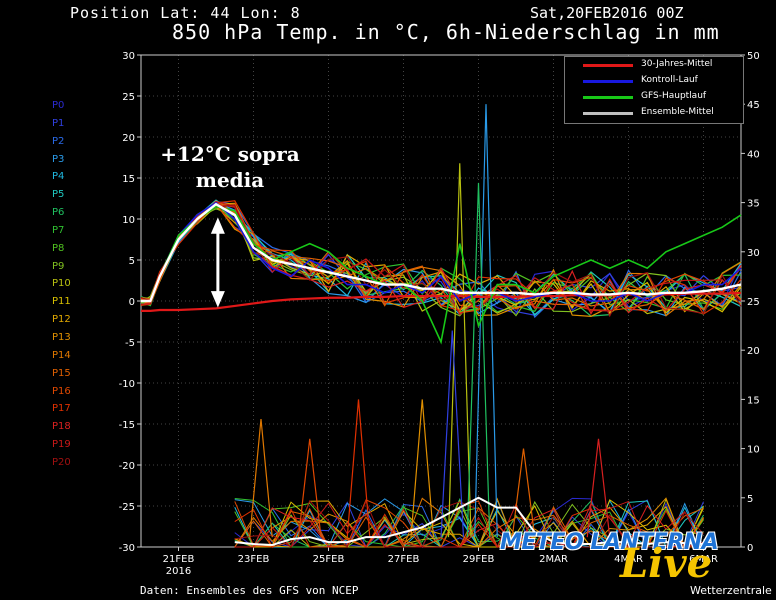 The image size is (776, 600). What do you see at coordinates (654, 65) in the screenshot?
I see `legend-entry: 30-Jahres-Mittel` at bounding box center [654, 65].